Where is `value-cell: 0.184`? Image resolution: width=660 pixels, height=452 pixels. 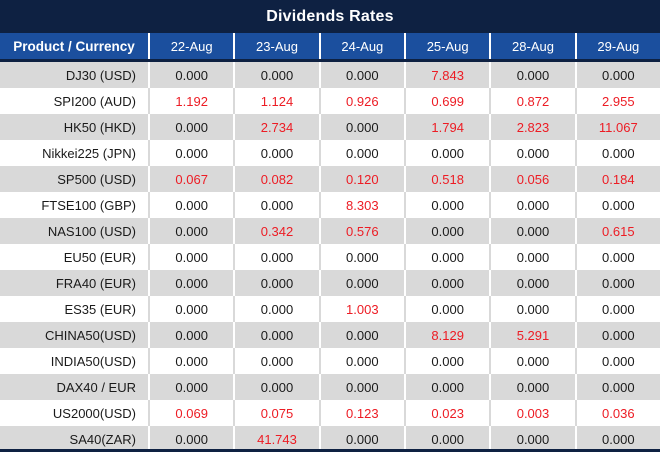
value-cell: 0.184 is located at coordinates (617, 179).